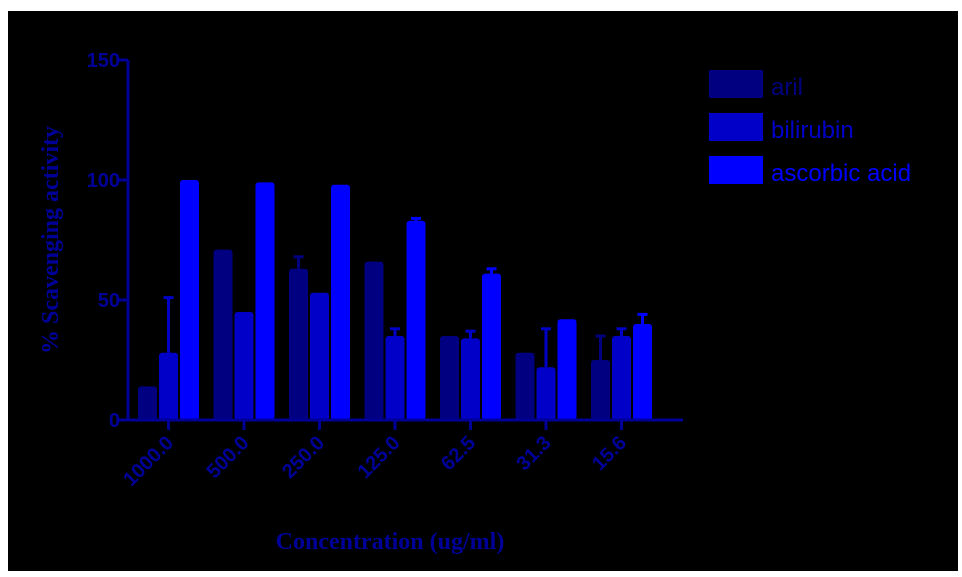 This screenshot has height=577, width=962. What do you see at coordinates (533, 453) in the screenshot?
I see `x-tick-label-31.3: 31.3` at bounding box center [533, 453].